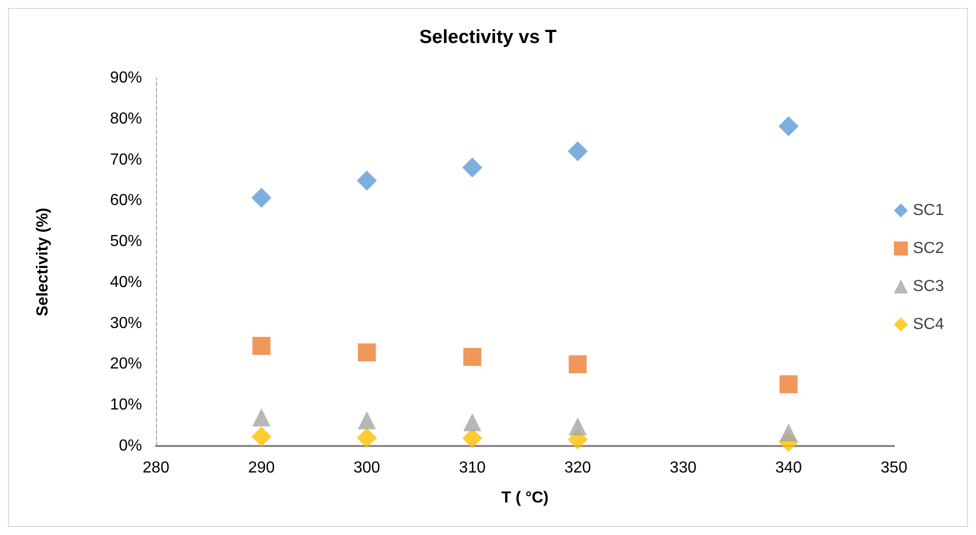  What do you see at coordinates (126, 159) in the screenshot?
I see `y-tick-label: 70%` at bounding box center [126, 159].